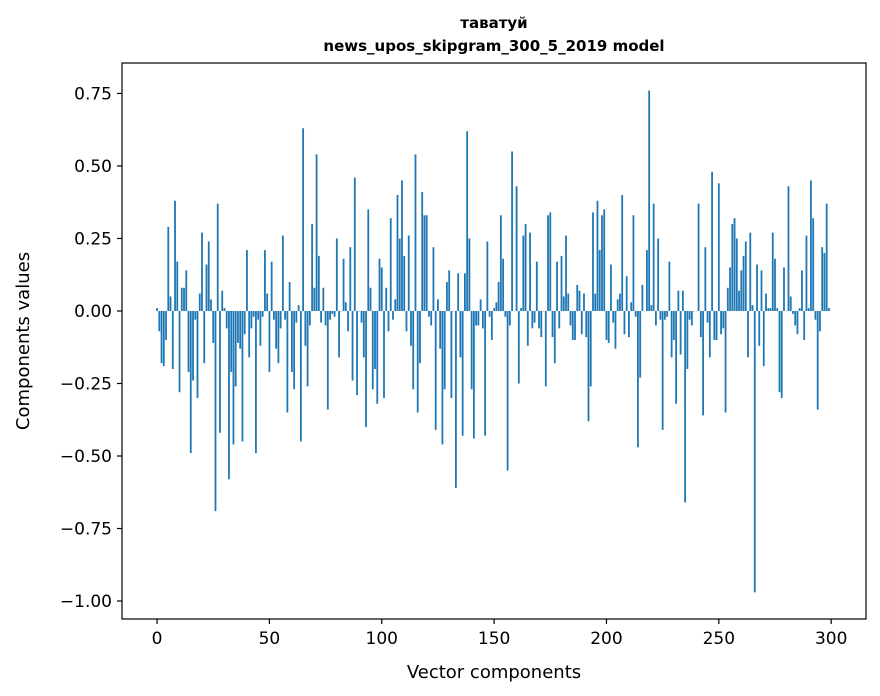  I want to click on x-tick-label: 250, so click(719, 639).